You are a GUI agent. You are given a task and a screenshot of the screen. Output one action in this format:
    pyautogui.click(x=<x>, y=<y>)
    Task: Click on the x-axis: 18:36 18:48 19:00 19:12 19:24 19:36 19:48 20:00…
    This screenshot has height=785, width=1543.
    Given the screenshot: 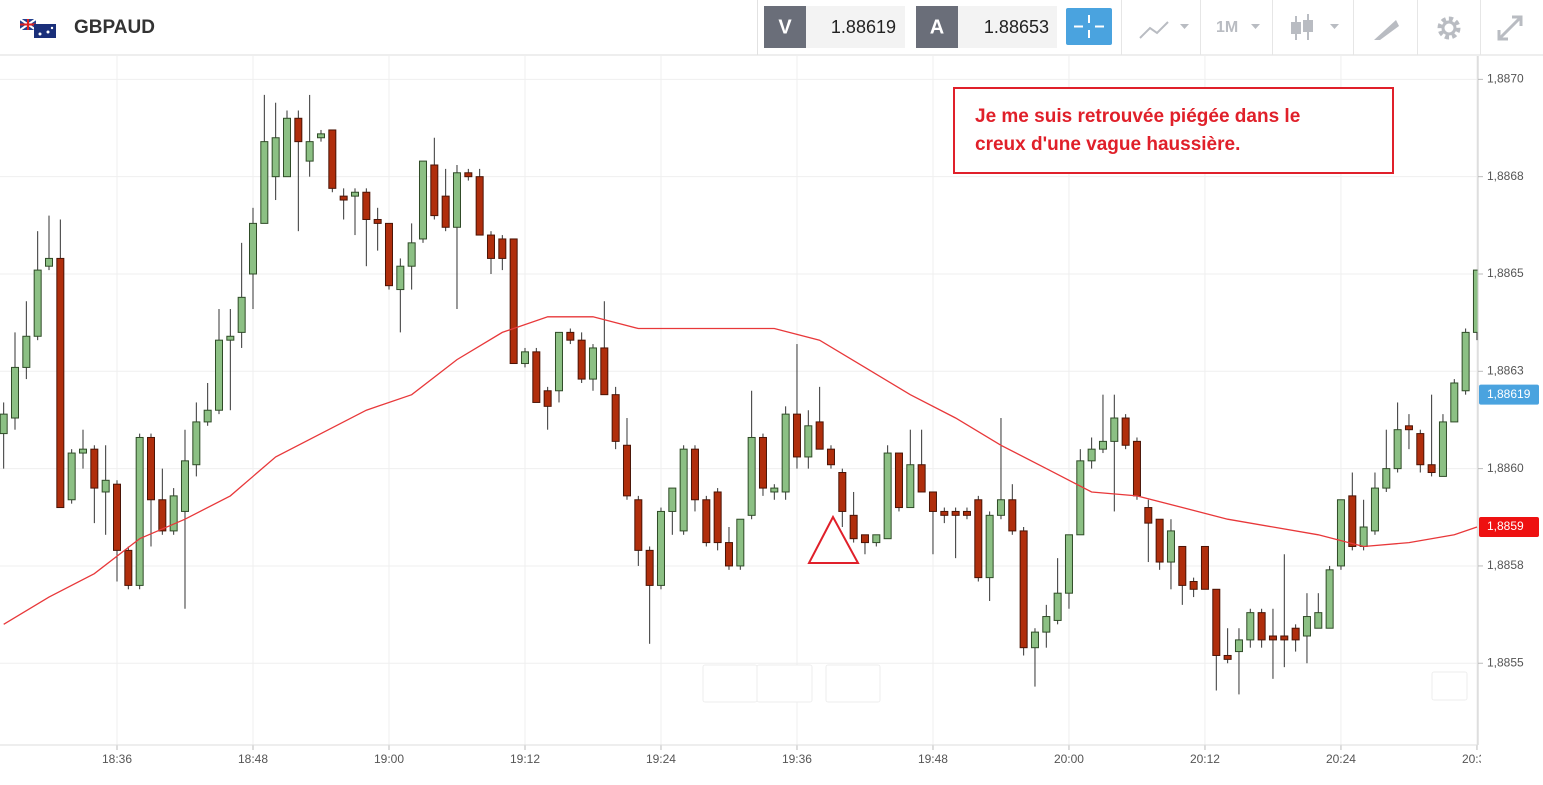 What is the action you would take?
    pyautogui.click(x=791, y=755)
    